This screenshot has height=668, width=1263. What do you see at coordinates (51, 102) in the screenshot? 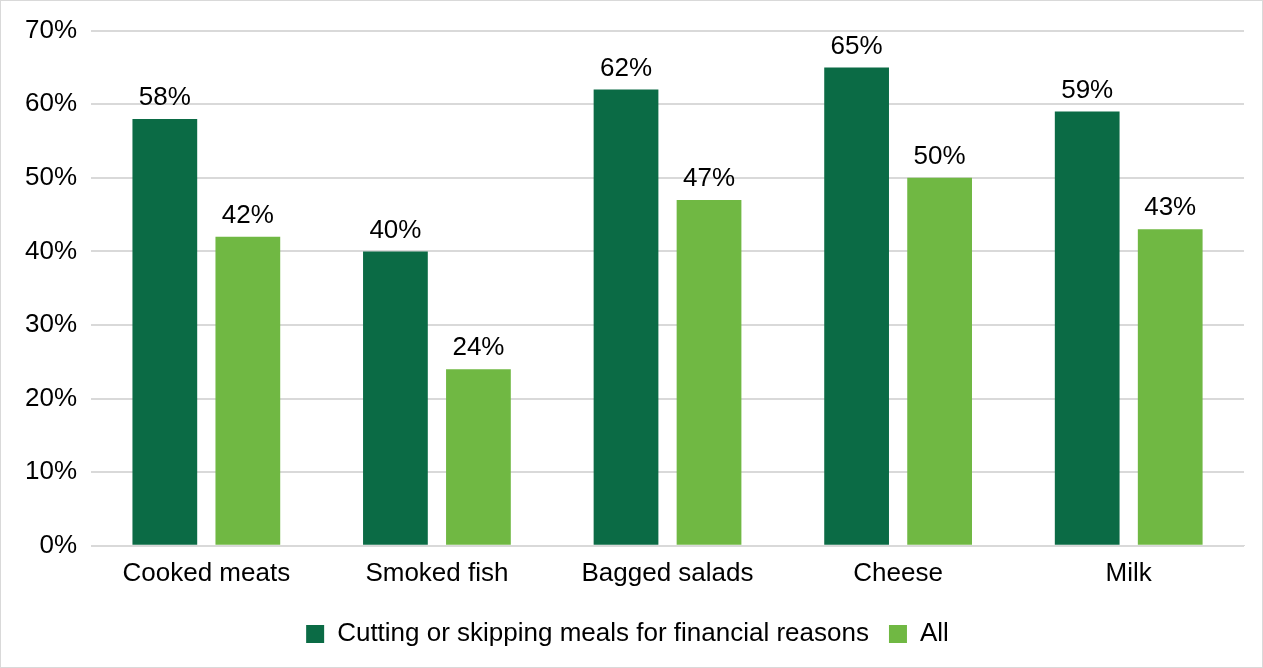
I see `y-tick-label: 60%` at bounding box center [51, 102].